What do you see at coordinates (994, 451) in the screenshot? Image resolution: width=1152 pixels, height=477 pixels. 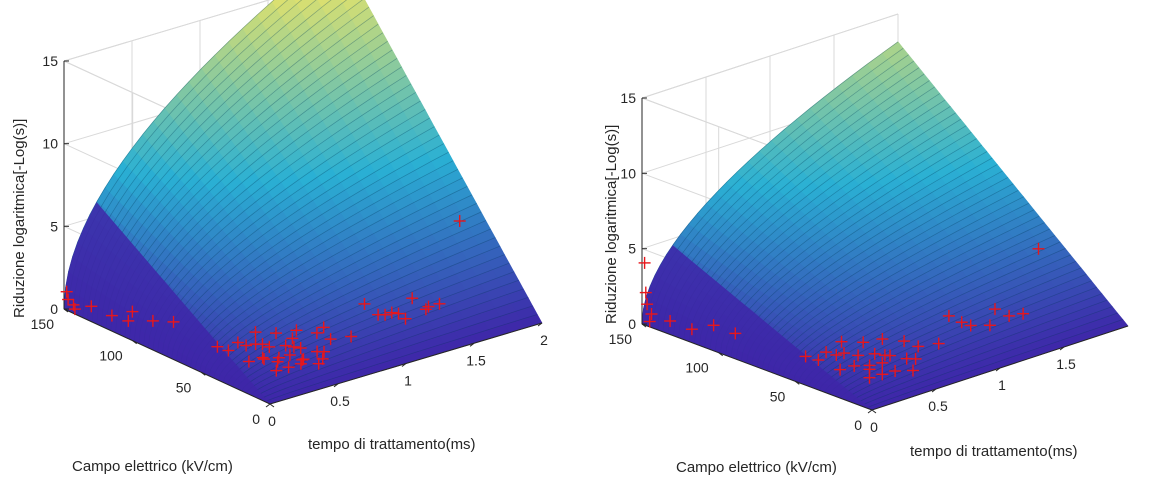 I see `x-axis-title: tempo di trattamento(ms)` at bounding box center [994, 451].